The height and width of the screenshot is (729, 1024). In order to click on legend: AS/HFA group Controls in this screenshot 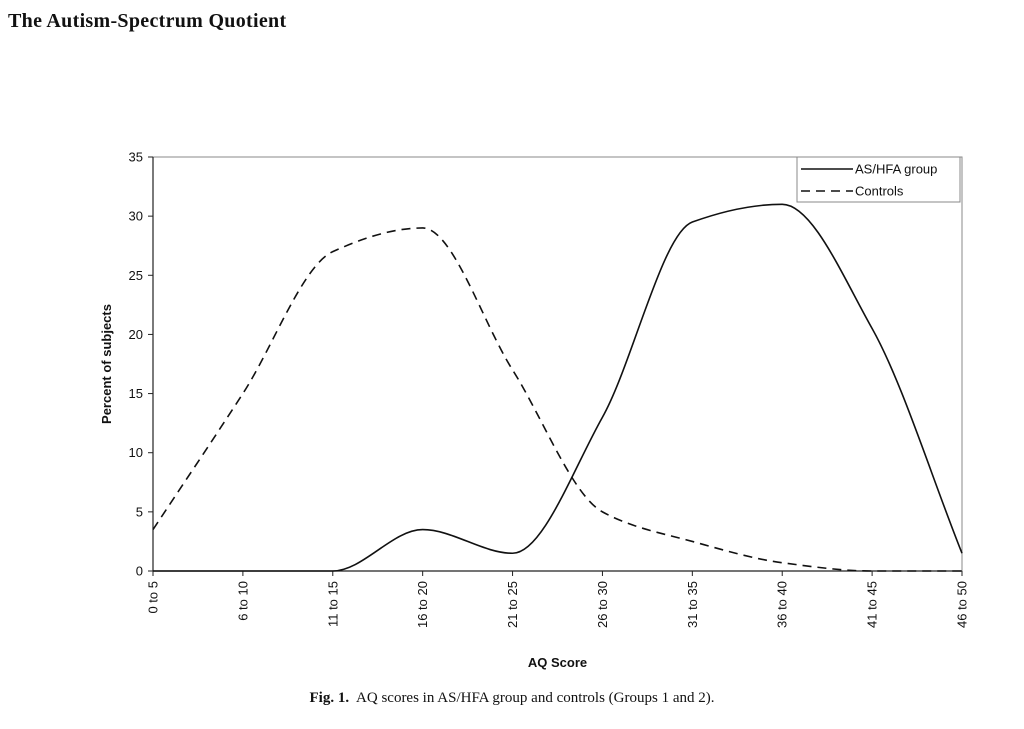, I will do `click(878, 179)`.